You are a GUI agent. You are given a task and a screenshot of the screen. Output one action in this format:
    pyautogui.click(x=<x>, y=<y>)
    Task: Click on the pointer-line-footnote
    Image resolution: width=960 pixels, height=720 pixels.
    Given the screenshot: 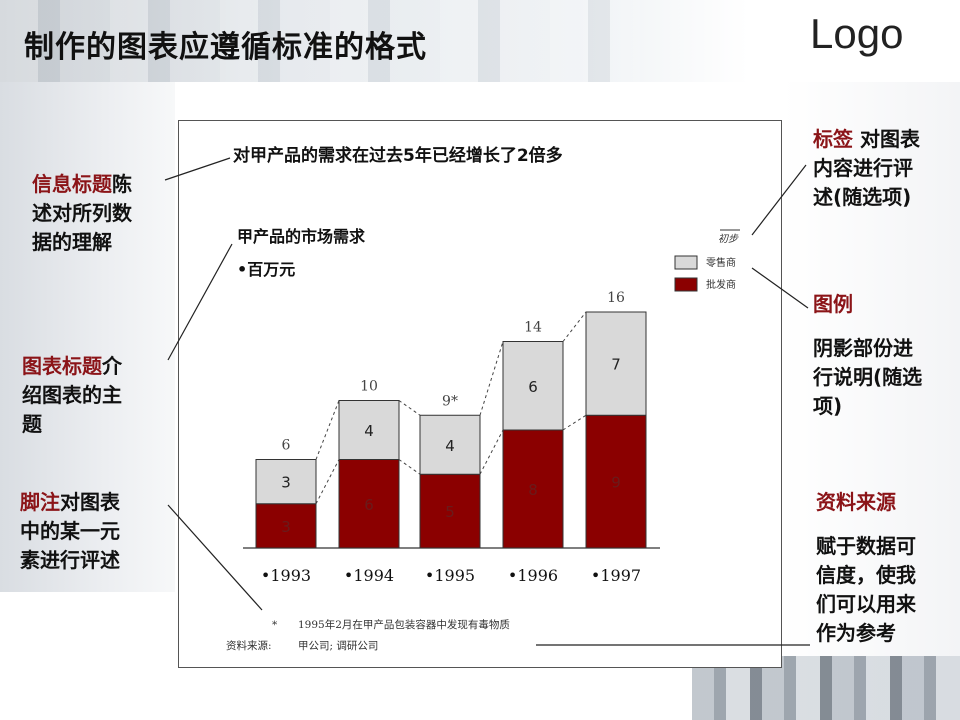 What is the action you would take?
    pyautogui.click(x=215, y=557)
    